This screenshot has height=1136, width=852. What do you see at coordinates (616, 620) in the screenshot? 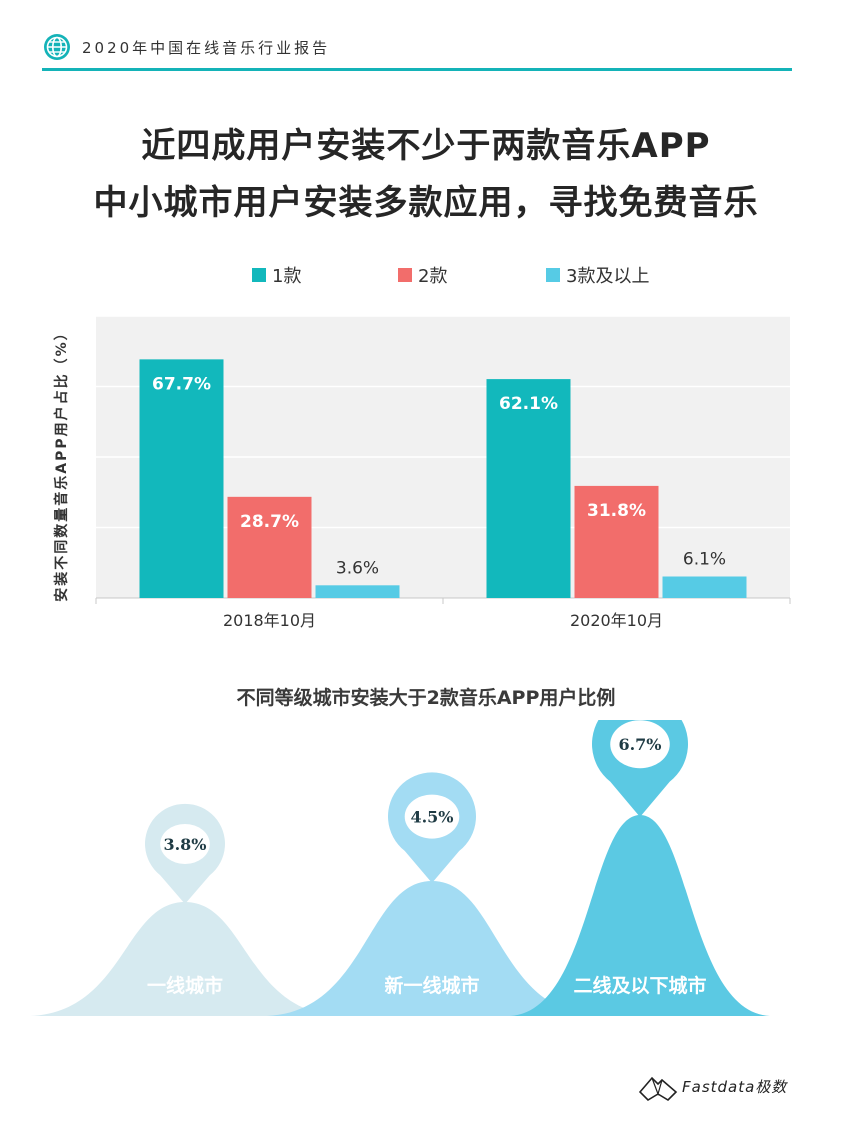
I see `x-tick-label: 2020年10月` at bounding box center [616, 620].